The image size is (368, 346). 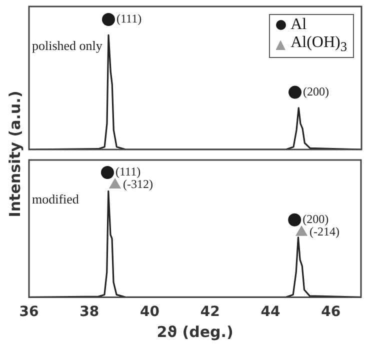 What do you see at coordinates (15, 155) in the screenshot?
I see `y-axis-title: Intensity (a.u.)` at bounding box center [15, 155].